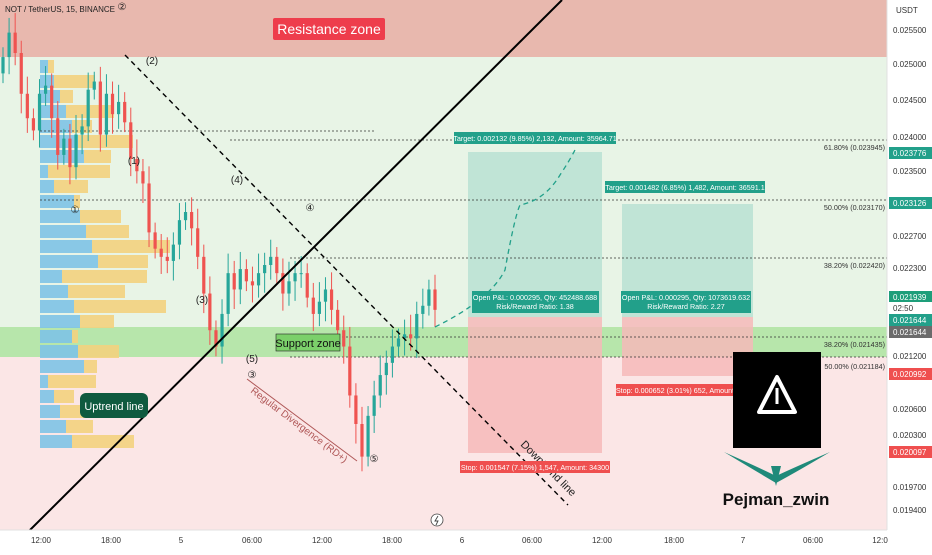  I want to click on wave-label-2: ②, so click(122, 7).